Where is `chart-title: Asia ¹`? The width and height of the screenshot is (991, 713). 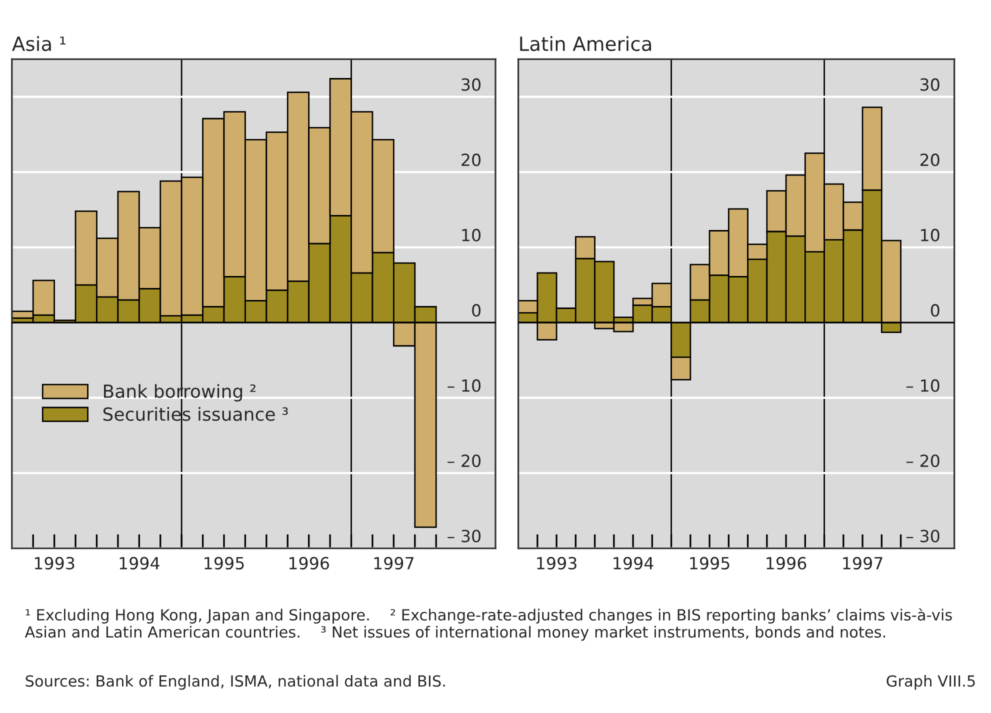 chart-title: Asia ¹ is located at coordinates (39, 44).